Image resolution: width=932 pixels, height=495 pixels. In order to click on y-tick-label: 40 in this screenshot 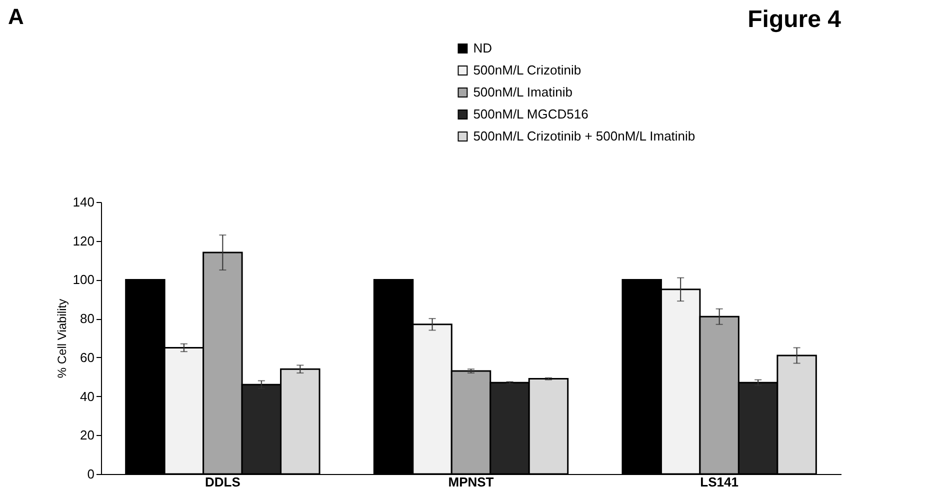, I will do `click(87, 396)`.